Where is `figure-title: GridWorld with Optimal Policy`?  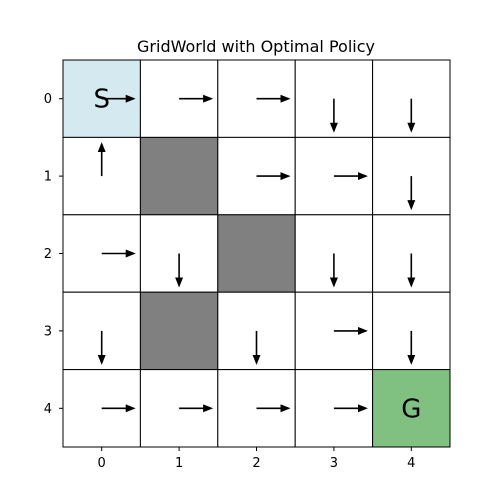
figure-title: GridWorld with Optimal Policy is located at coordinates (256, 46).